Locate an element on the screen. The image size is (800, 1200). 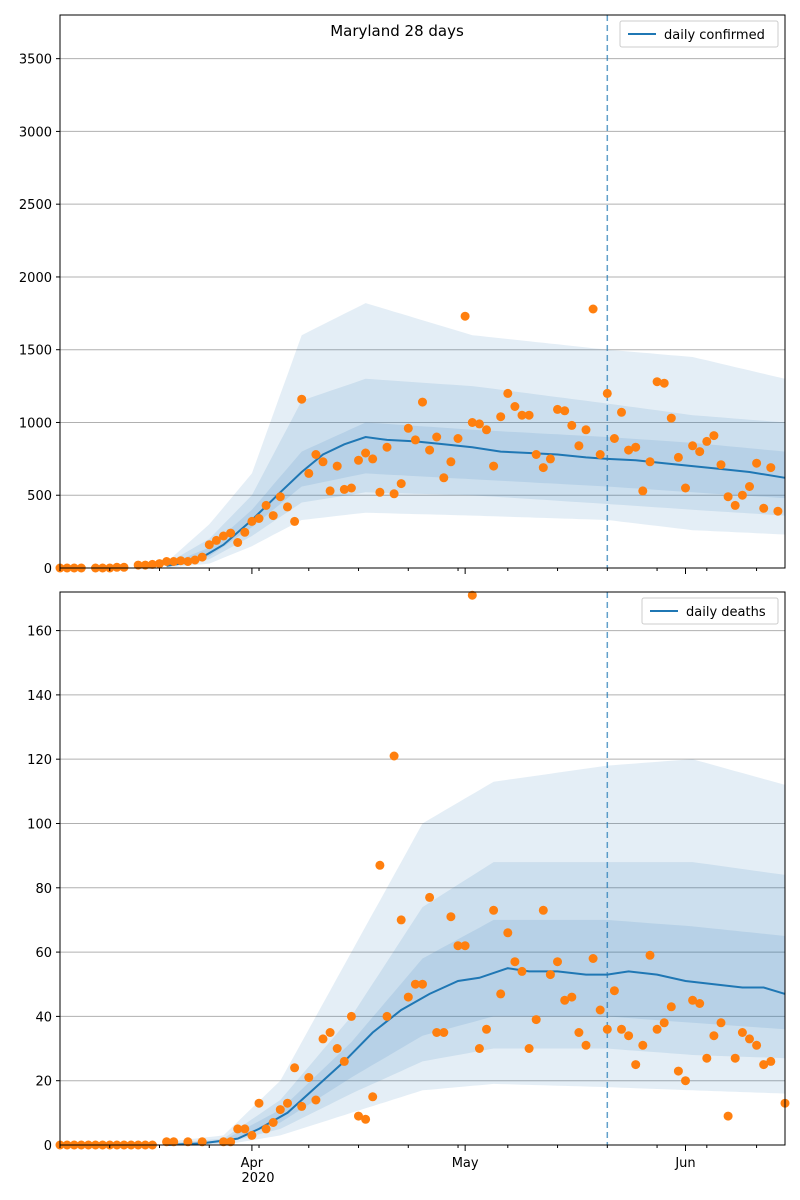
y-tick-label: 500 is located at coordinates (39, 496).